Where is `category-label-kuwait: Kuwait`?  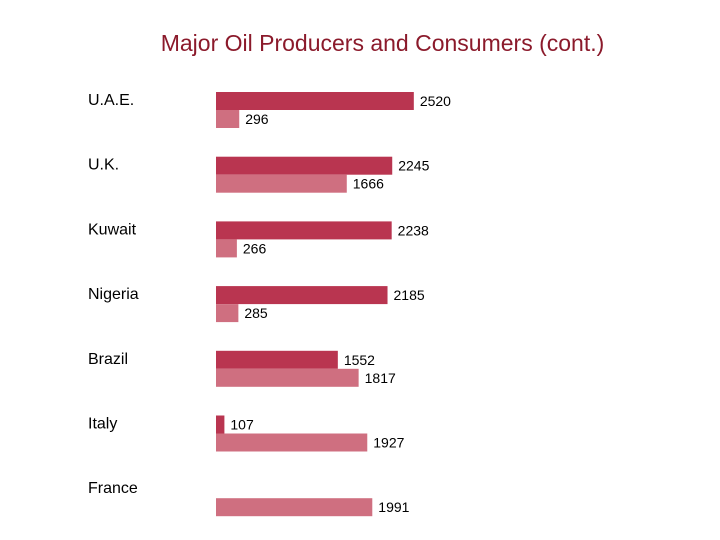 category-label-kuwait: Kuwait is located at coordinates (112, 229).